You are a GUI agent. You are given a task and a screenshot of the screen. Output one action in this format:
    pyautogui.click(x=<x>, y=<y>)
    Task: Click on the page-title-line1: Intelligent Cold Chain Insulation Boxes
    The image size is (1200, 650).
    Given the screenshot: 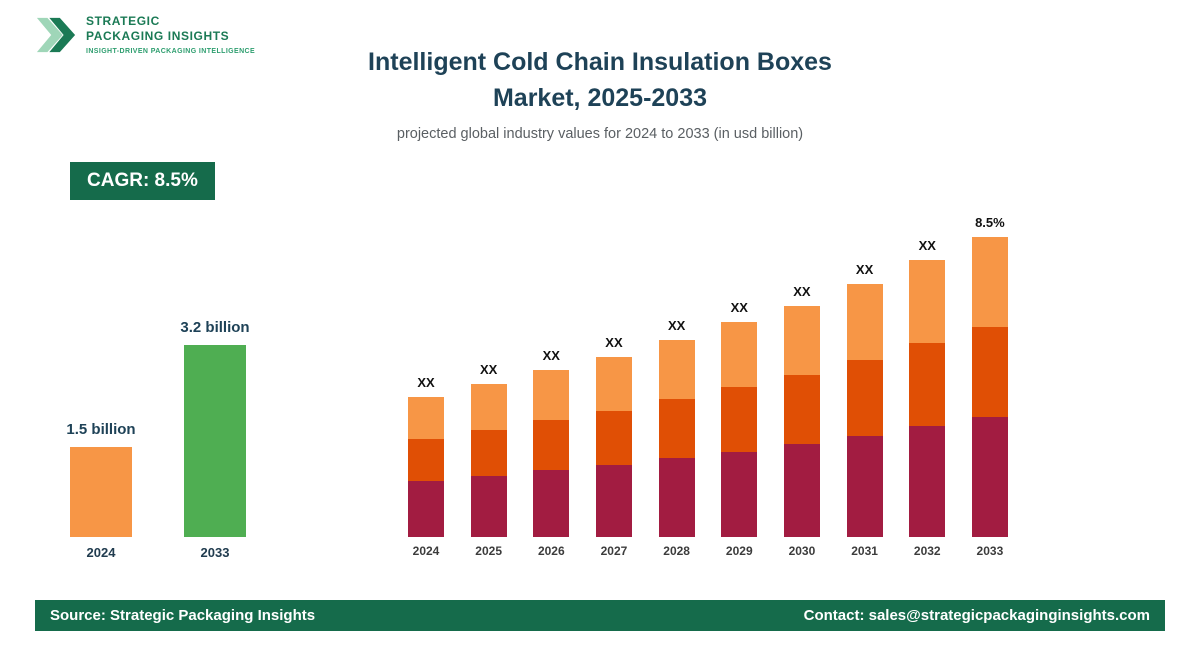 What is the action you would take?
    pyautogui.click(x=600, y=62)
    